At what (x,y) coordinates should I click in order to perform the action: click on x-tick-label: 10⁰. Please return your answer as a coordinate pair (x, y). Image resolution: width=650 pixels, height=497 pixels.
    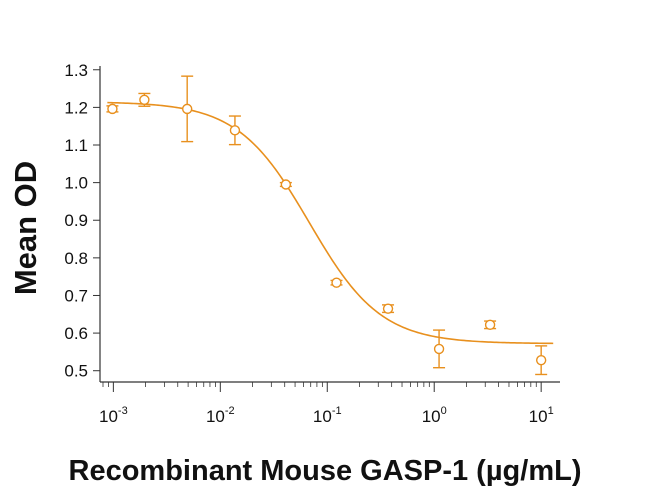
    Looking at the image, I should click on (434, 415).